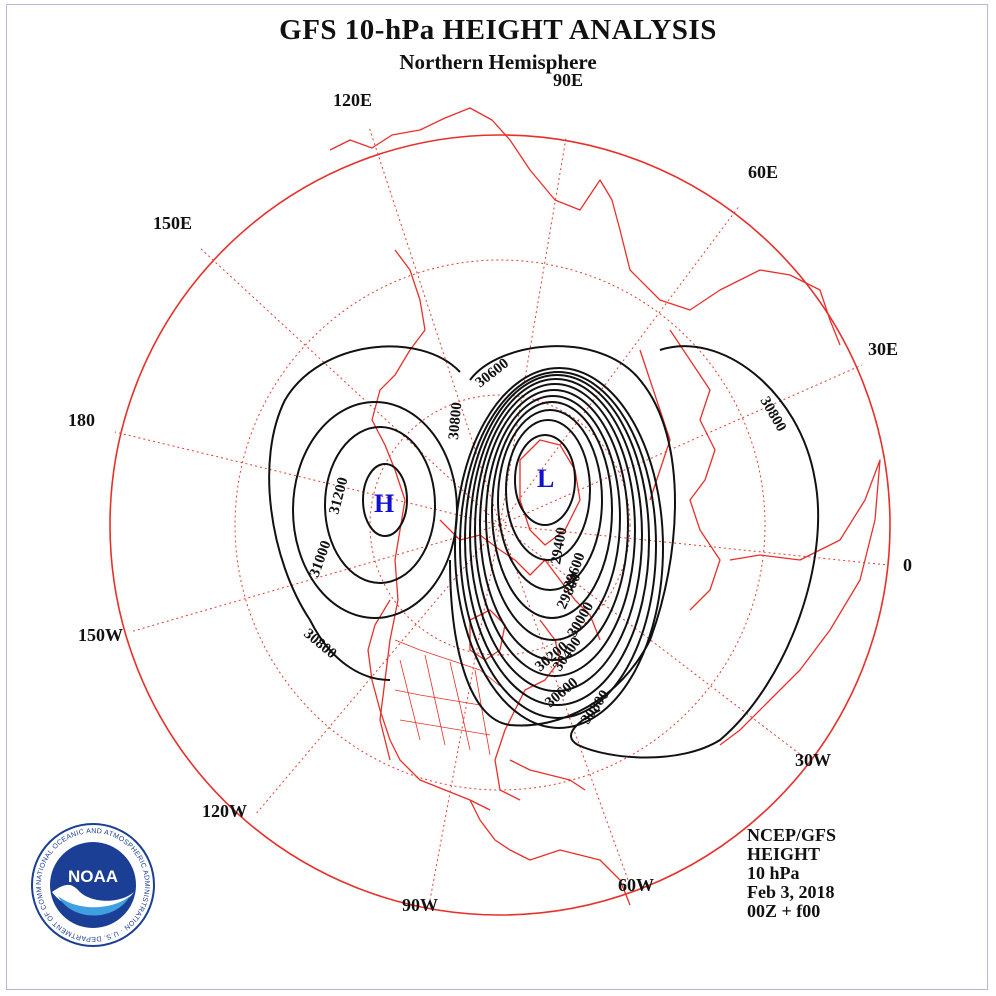  Describe the element at coordinates (784, 854) in the screenshot. I see `info-field: HEIGHT` at that location.